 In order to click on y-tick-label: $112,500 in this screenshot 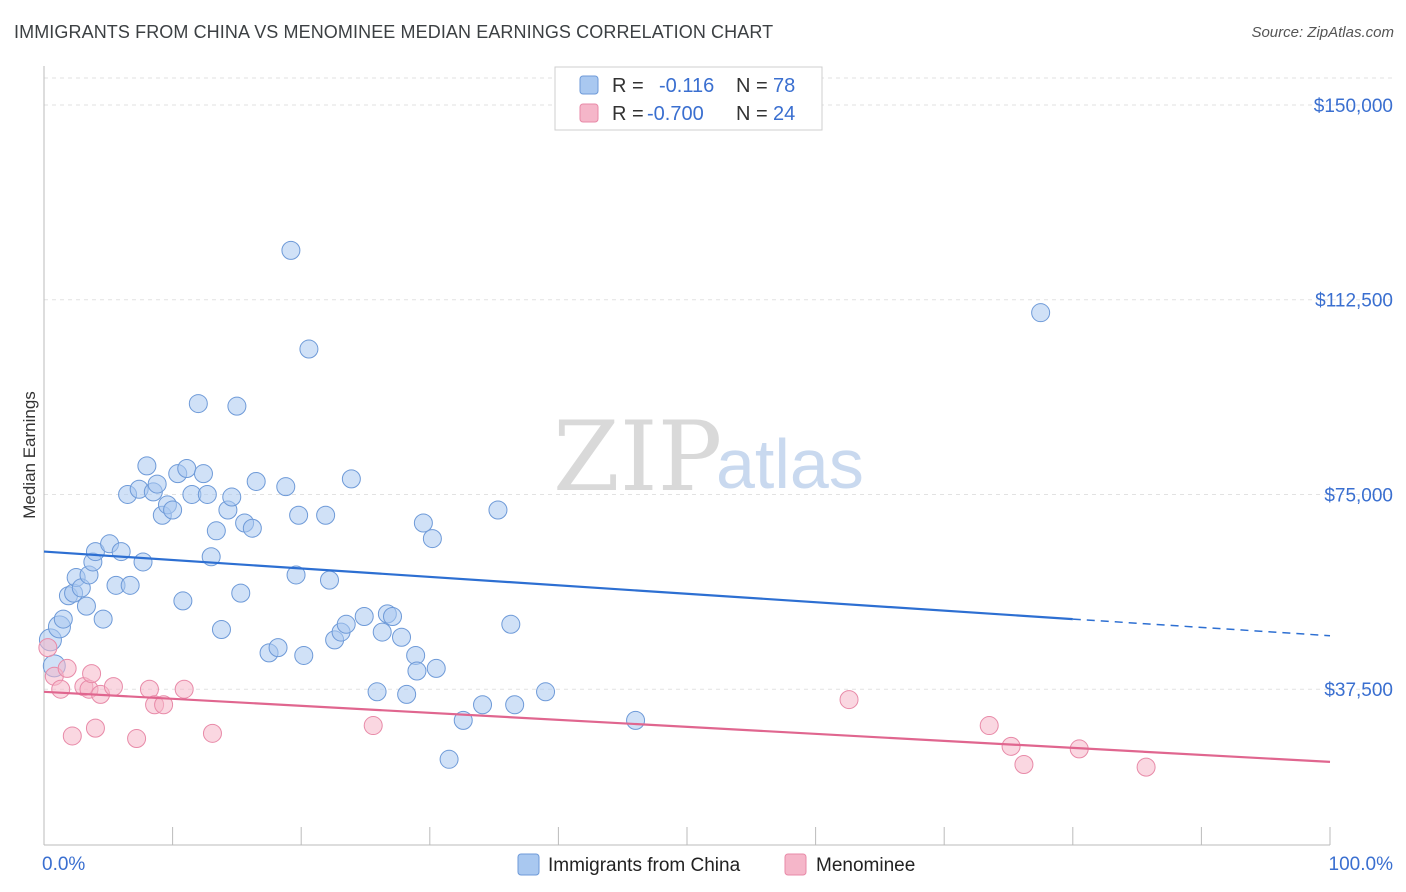, I will do `click(1354, 301)`.